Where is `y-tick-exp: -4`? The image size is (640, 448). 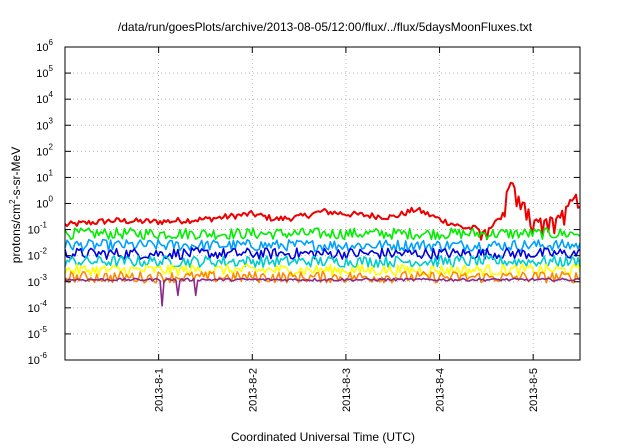
y-tick-exp: -4 is located at coordinates (44, 303).